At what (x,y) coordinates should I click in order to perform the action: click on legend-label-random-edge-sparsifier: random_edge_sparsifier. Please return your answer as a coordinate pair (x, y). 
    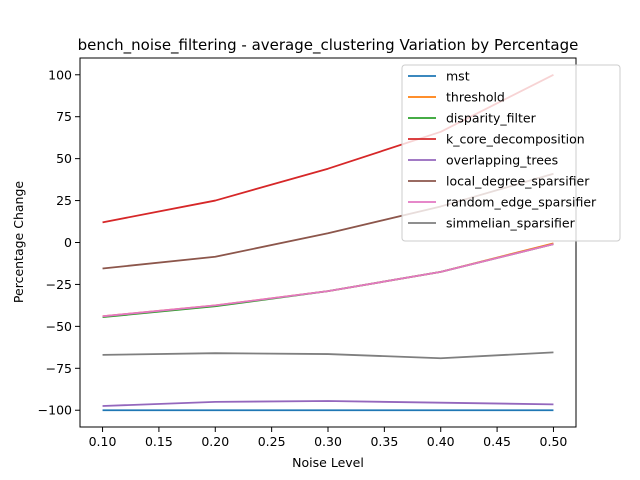
    Looking at the image, I should click on (521, 202).